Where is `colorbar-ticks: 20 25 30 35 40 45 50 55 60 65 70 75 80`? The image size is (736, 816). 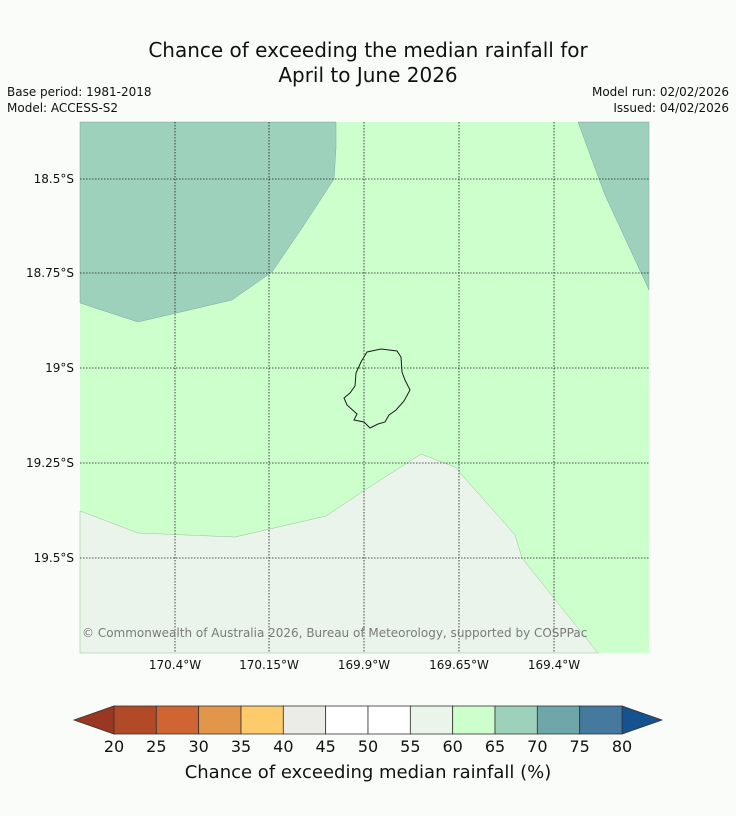
colorbar-ticks: 20 25 30 35 40 45 50 55 60 65 70 75 80 is located at coordinates (368, 746).